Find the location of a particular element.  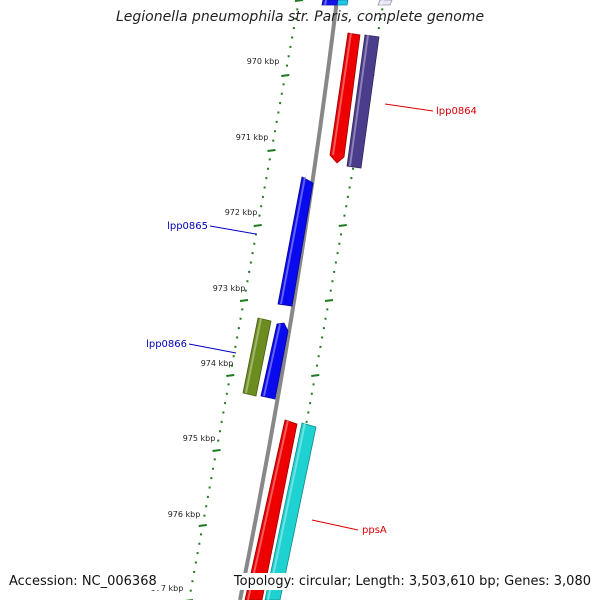

gene-label-lpp0865: lpp0865 is located at coordinates (187, 226).